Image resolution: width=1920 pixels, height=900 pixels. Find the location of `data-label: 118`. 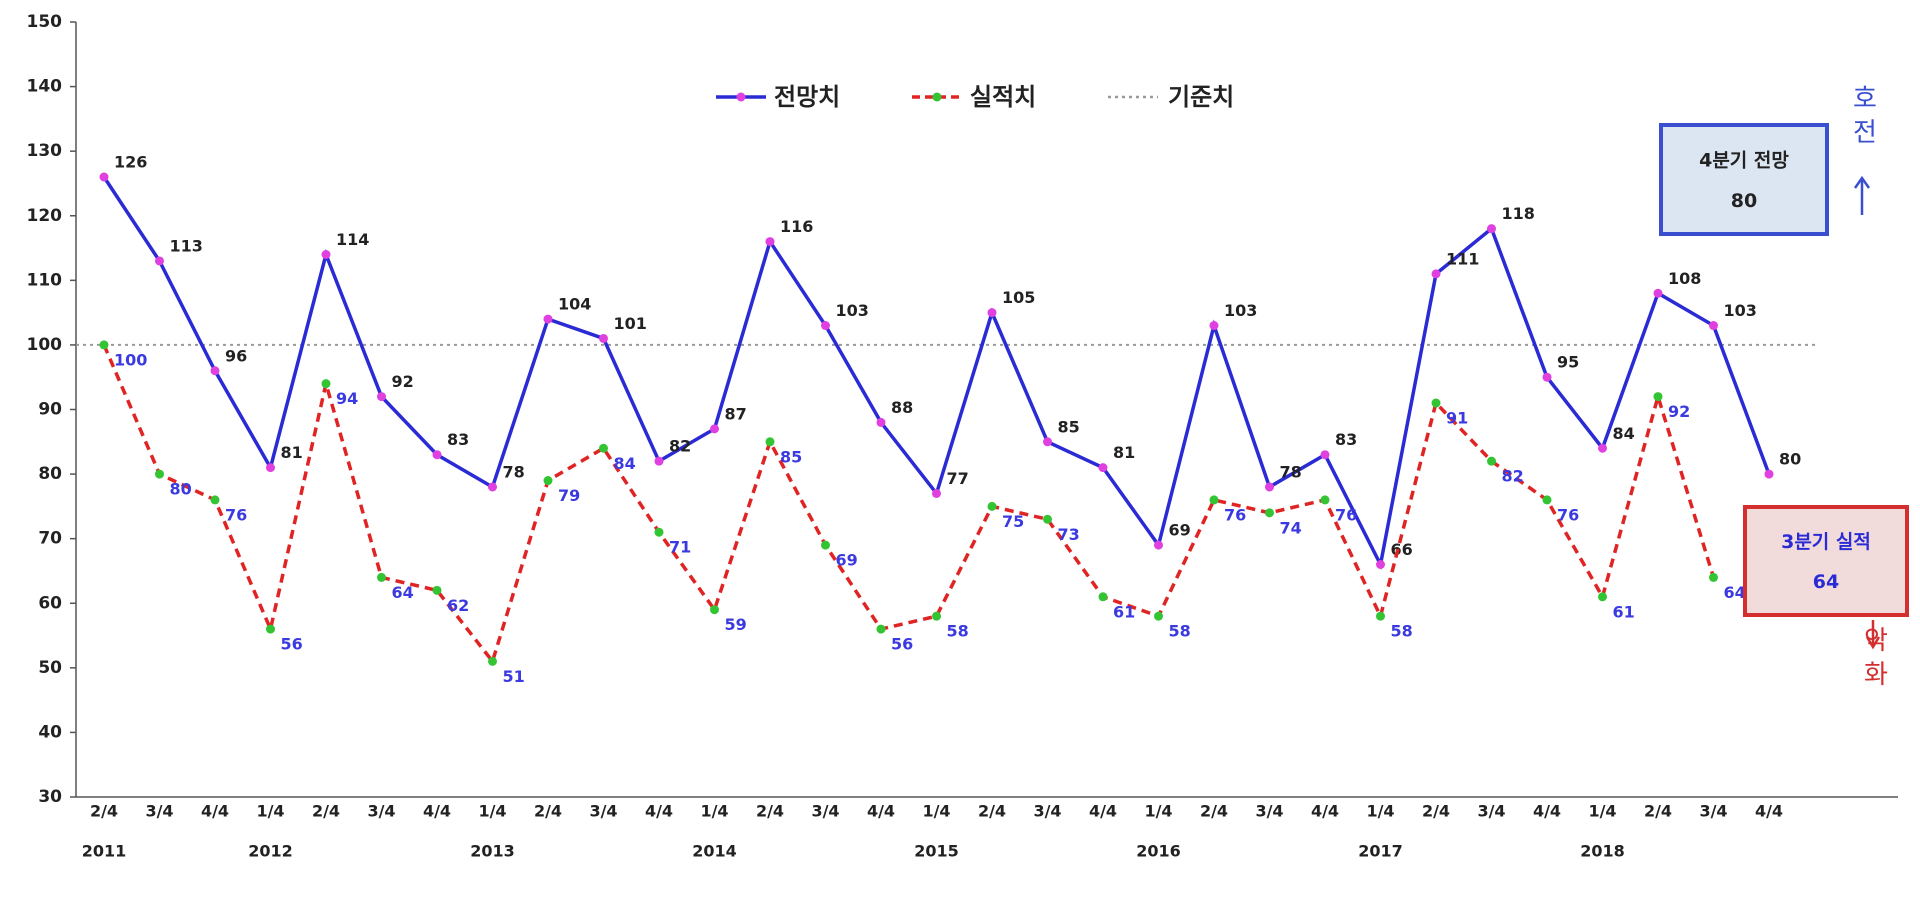

data-label: 118 is located at coordinates (1518, 213).